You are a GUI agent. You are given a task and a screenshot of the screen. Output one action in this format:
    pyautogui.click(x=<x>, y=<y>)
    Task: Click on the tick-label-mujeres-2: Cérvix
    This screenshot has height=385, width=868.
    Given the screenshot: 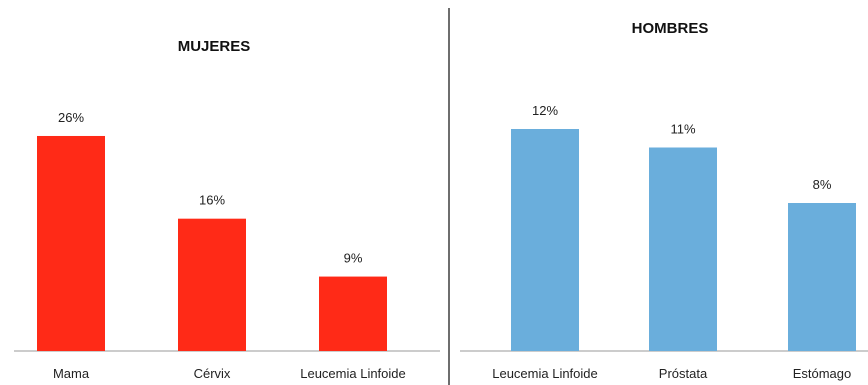 What is the action you would take?
    pyautogui.click(x=212, y=373)
    